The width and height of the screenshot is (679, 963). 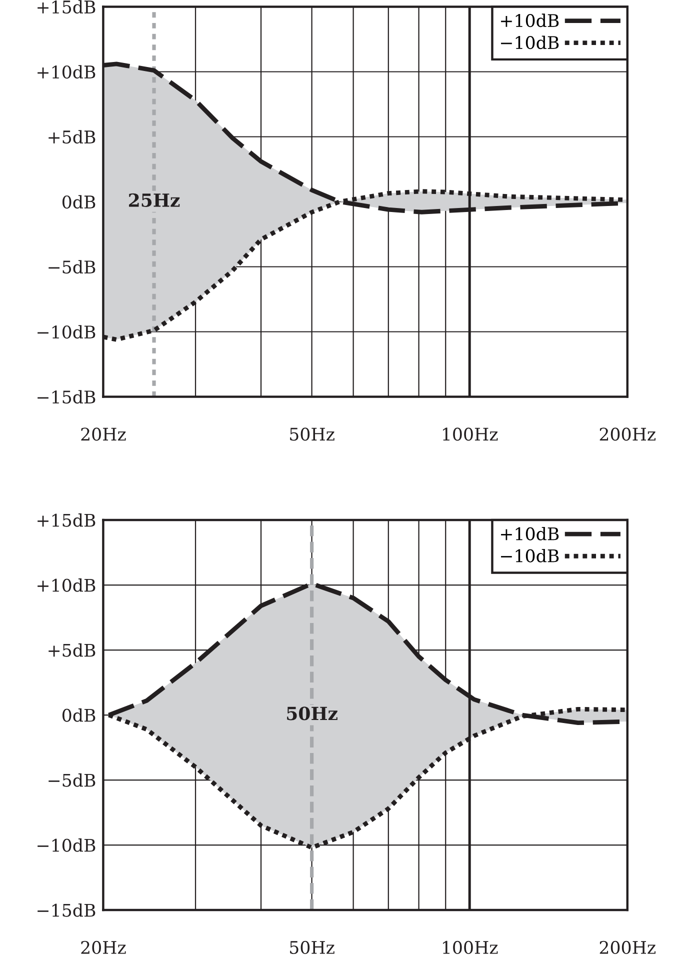 What do you see at coordinates (154, 200) in the screenshot?
I see `ref-line-label: 25Hz` at bounding box center [154, 200].